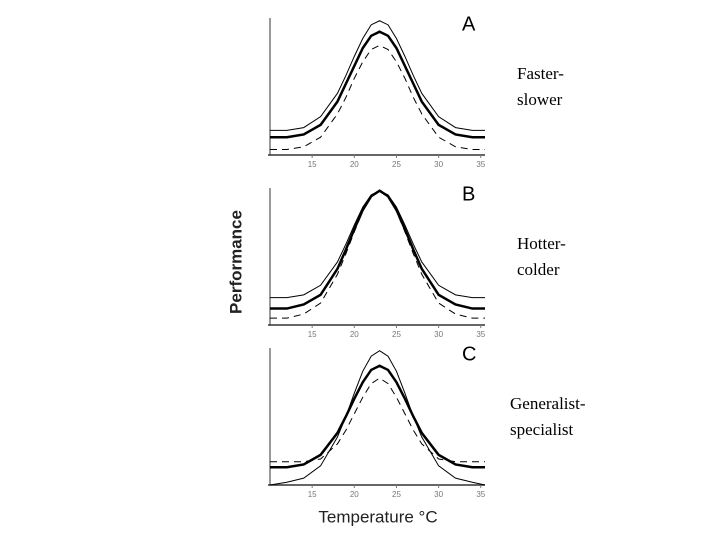  Describe the element at coordinates (468, 194) in the screenshot. I see `panel-title: B` at that location.